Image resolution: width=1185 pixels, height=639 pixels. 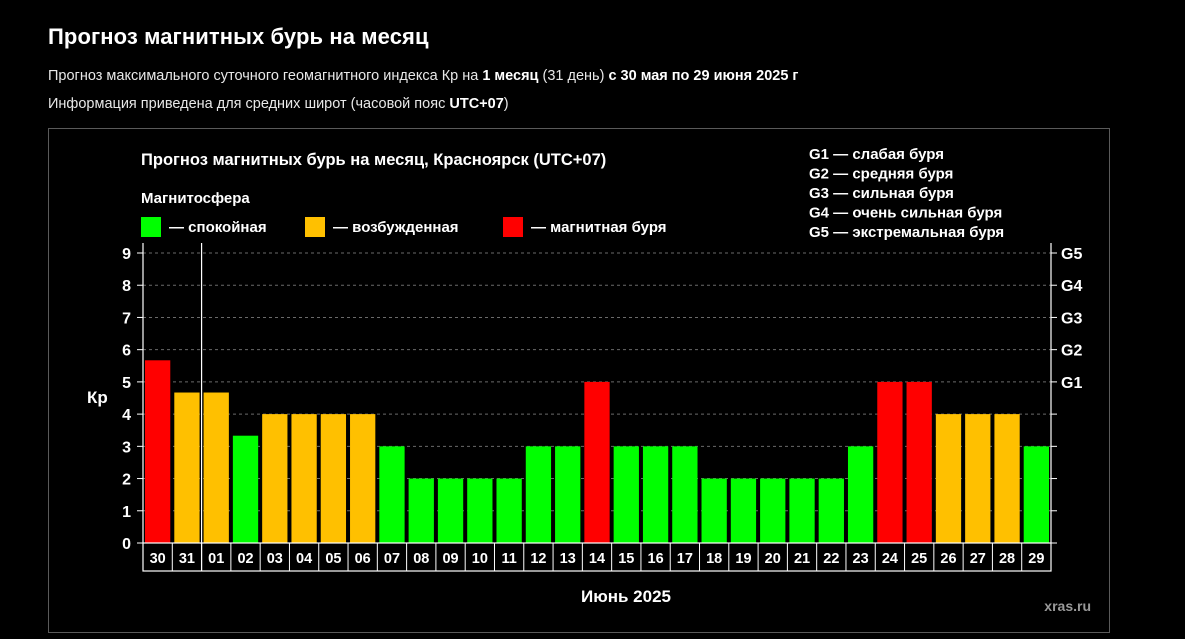 What do you see at coordinates (626, 559) in the screenshot?
I see `x-tick-label-15: 15` at bounding box center [626, 559].